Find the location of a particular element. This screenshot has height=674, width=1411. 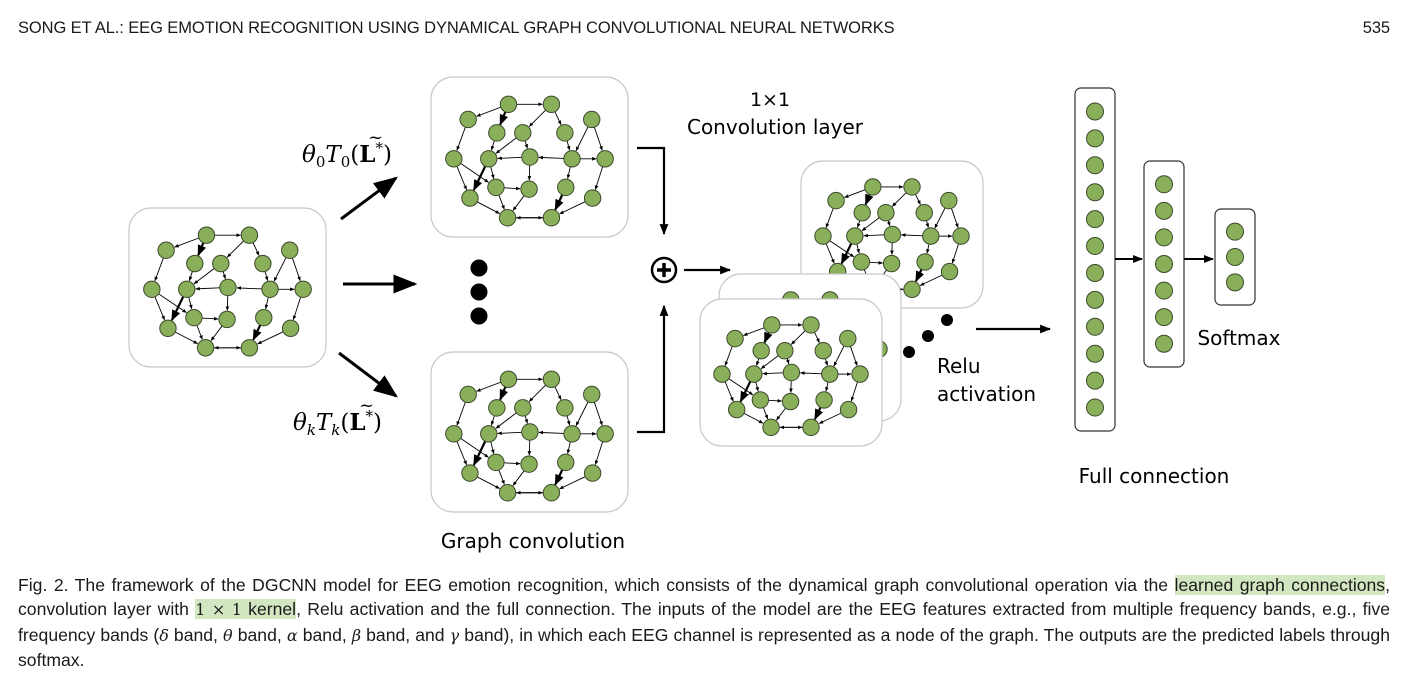

activation-label: activation is located at coordinates (986, 394).